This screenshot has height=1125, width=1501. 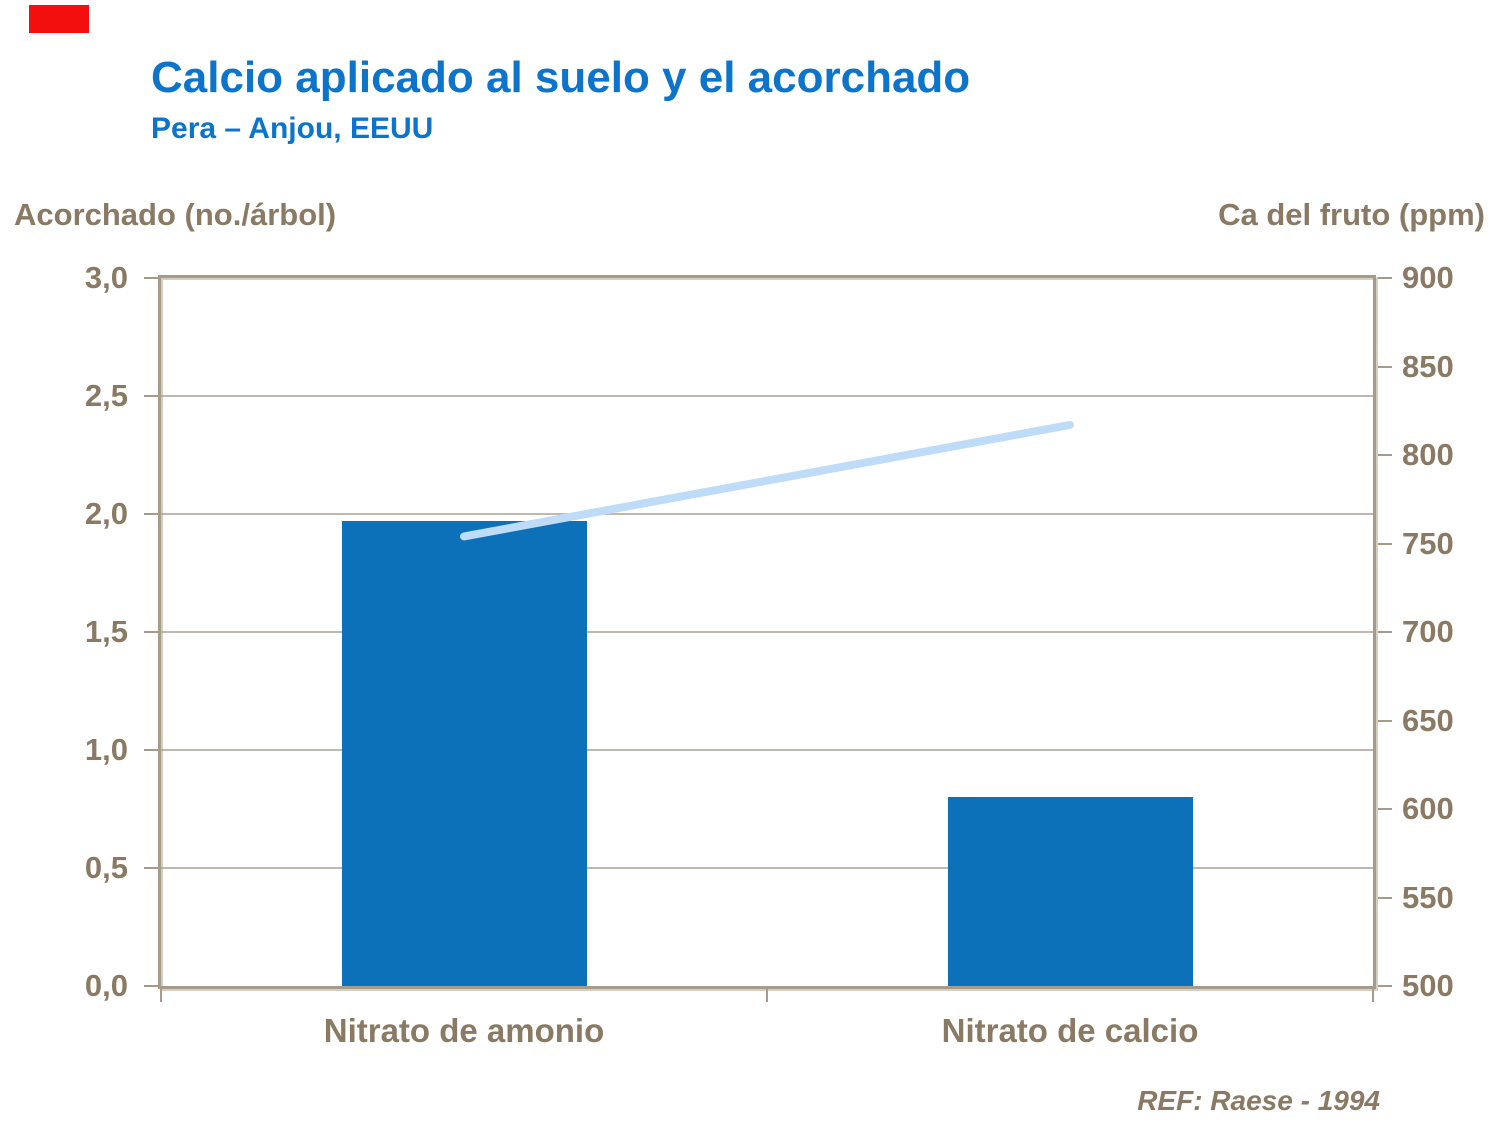 What do you see at coordinates (59, 19) in the screenshot?
I see `red-marker` at bounding box center [59, 19].